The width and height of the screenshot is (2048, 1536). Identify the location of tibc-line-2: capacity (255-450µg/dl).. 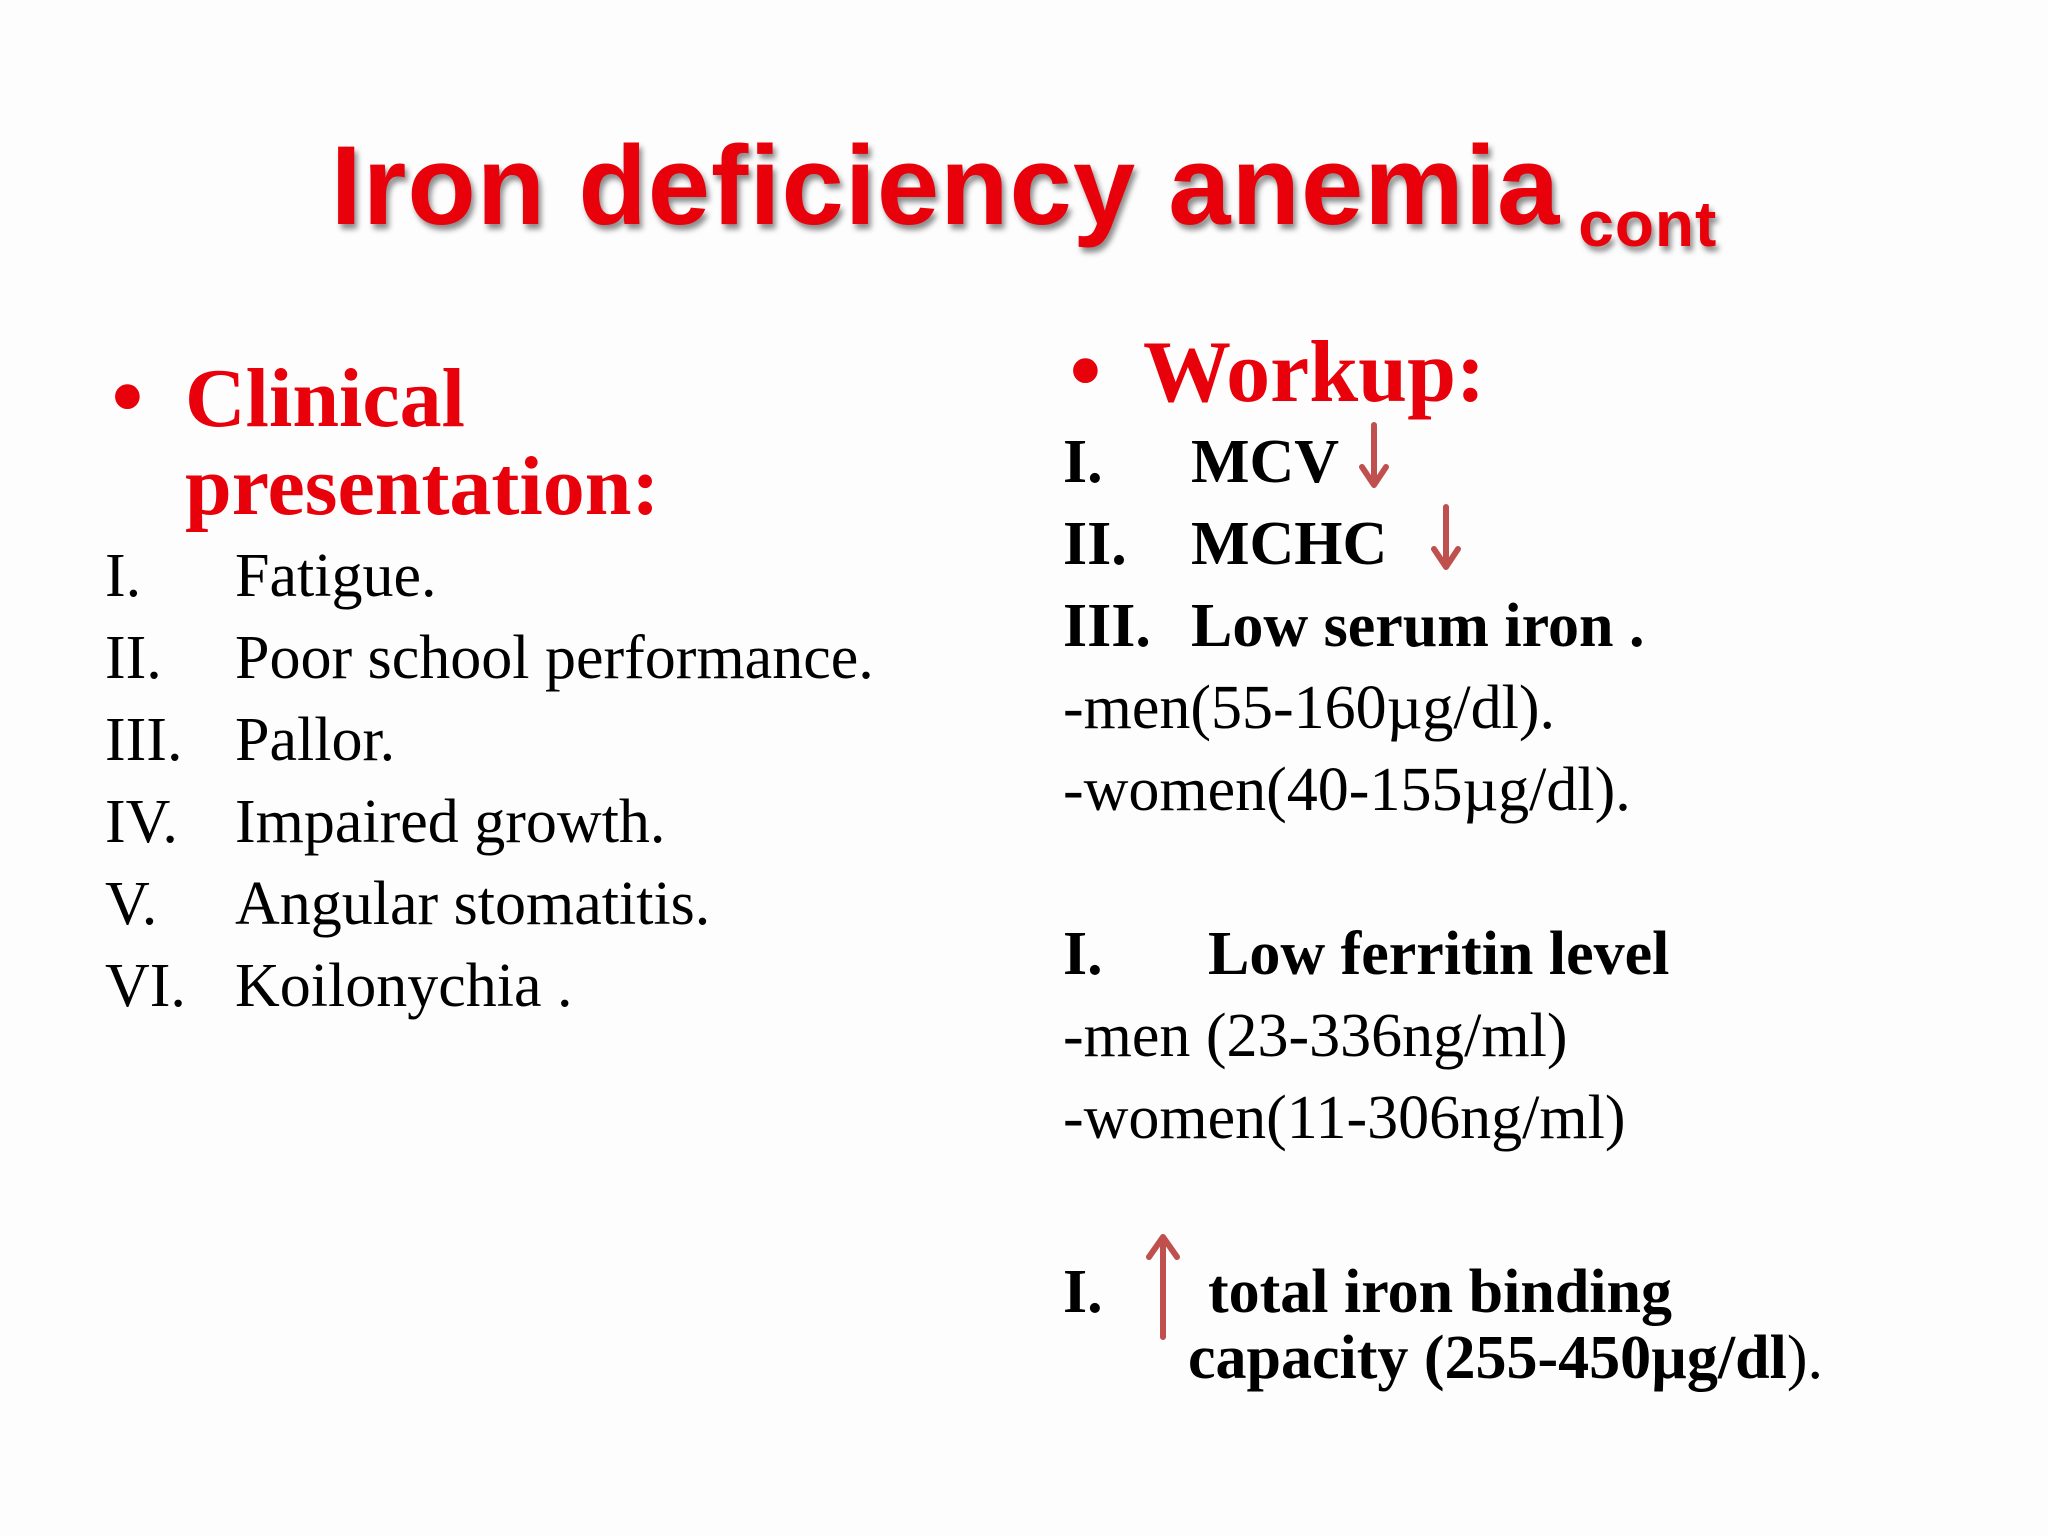
(1505, 1358).